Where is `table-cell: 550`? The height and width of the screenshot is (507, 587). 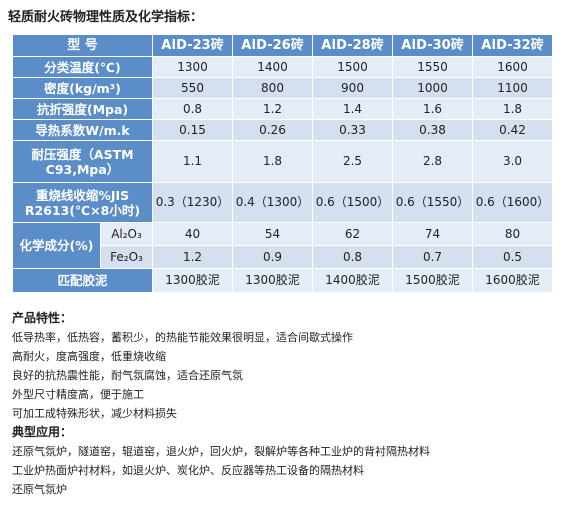 table-cell: 550 is located at coordinates (192, 88).